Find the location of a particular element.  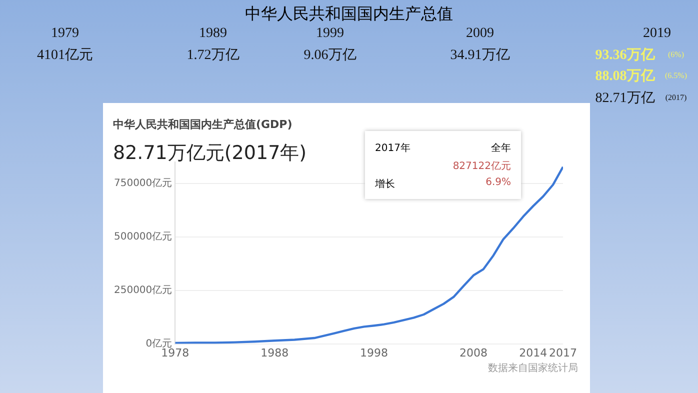

x-tick-label: 2014 is located at coordinates (533, 353).